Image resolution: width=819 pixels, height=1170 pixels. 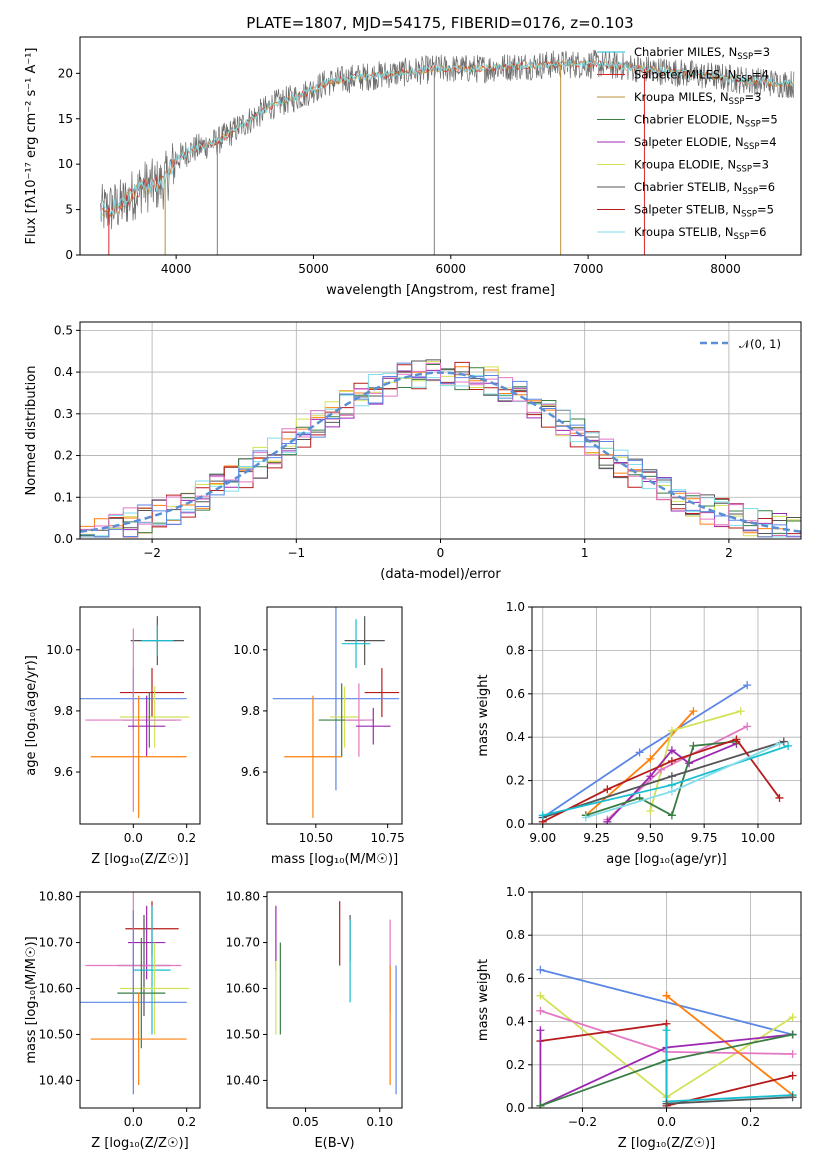 What do you see at coordinates (729, 553) in the screenshot?
I see `x-tick-label: 2` at bounding box center [729, 553].